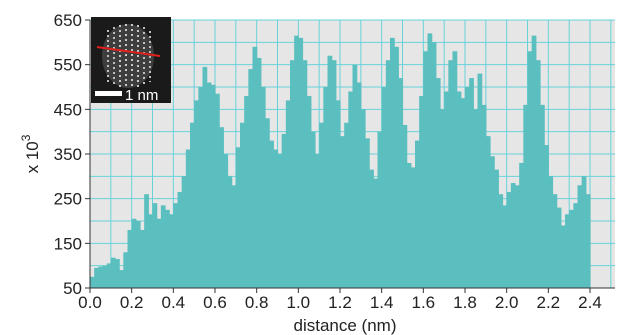  I want to click on y-axis-label-exponent: 3, so click(26, 137).